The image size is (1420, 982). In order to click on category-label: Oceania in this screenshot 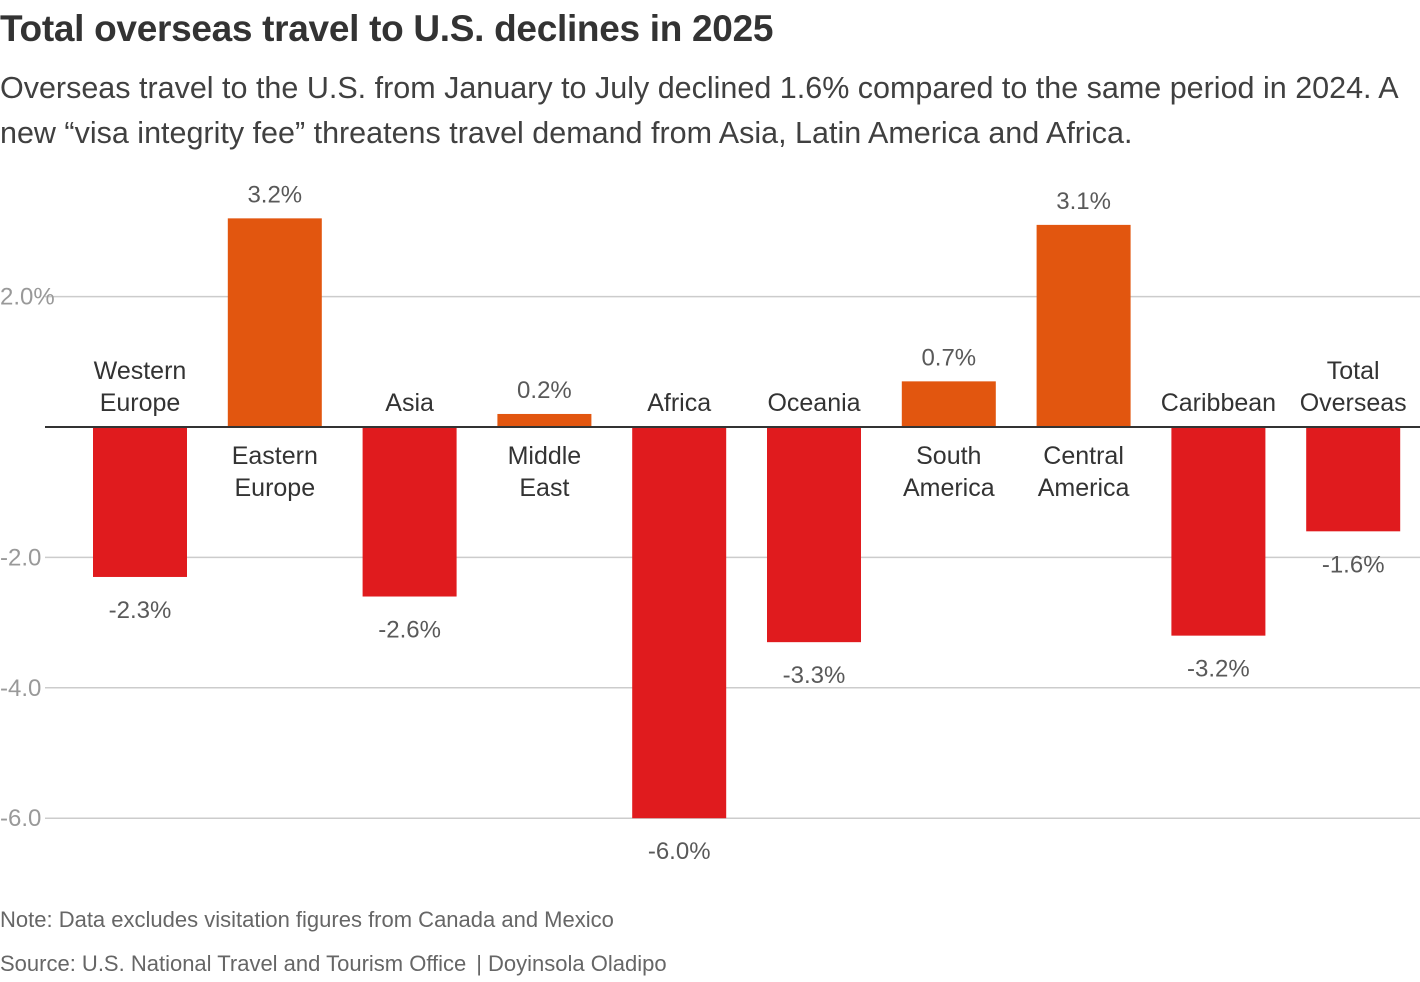, I will do `click(813, 403)`.